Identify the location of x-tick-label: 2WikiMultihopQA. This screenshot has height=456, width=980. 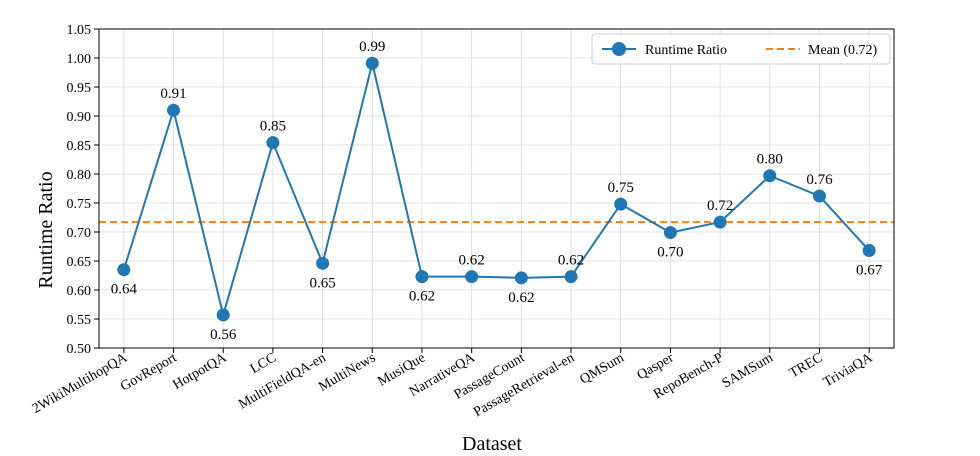
(80, 383).